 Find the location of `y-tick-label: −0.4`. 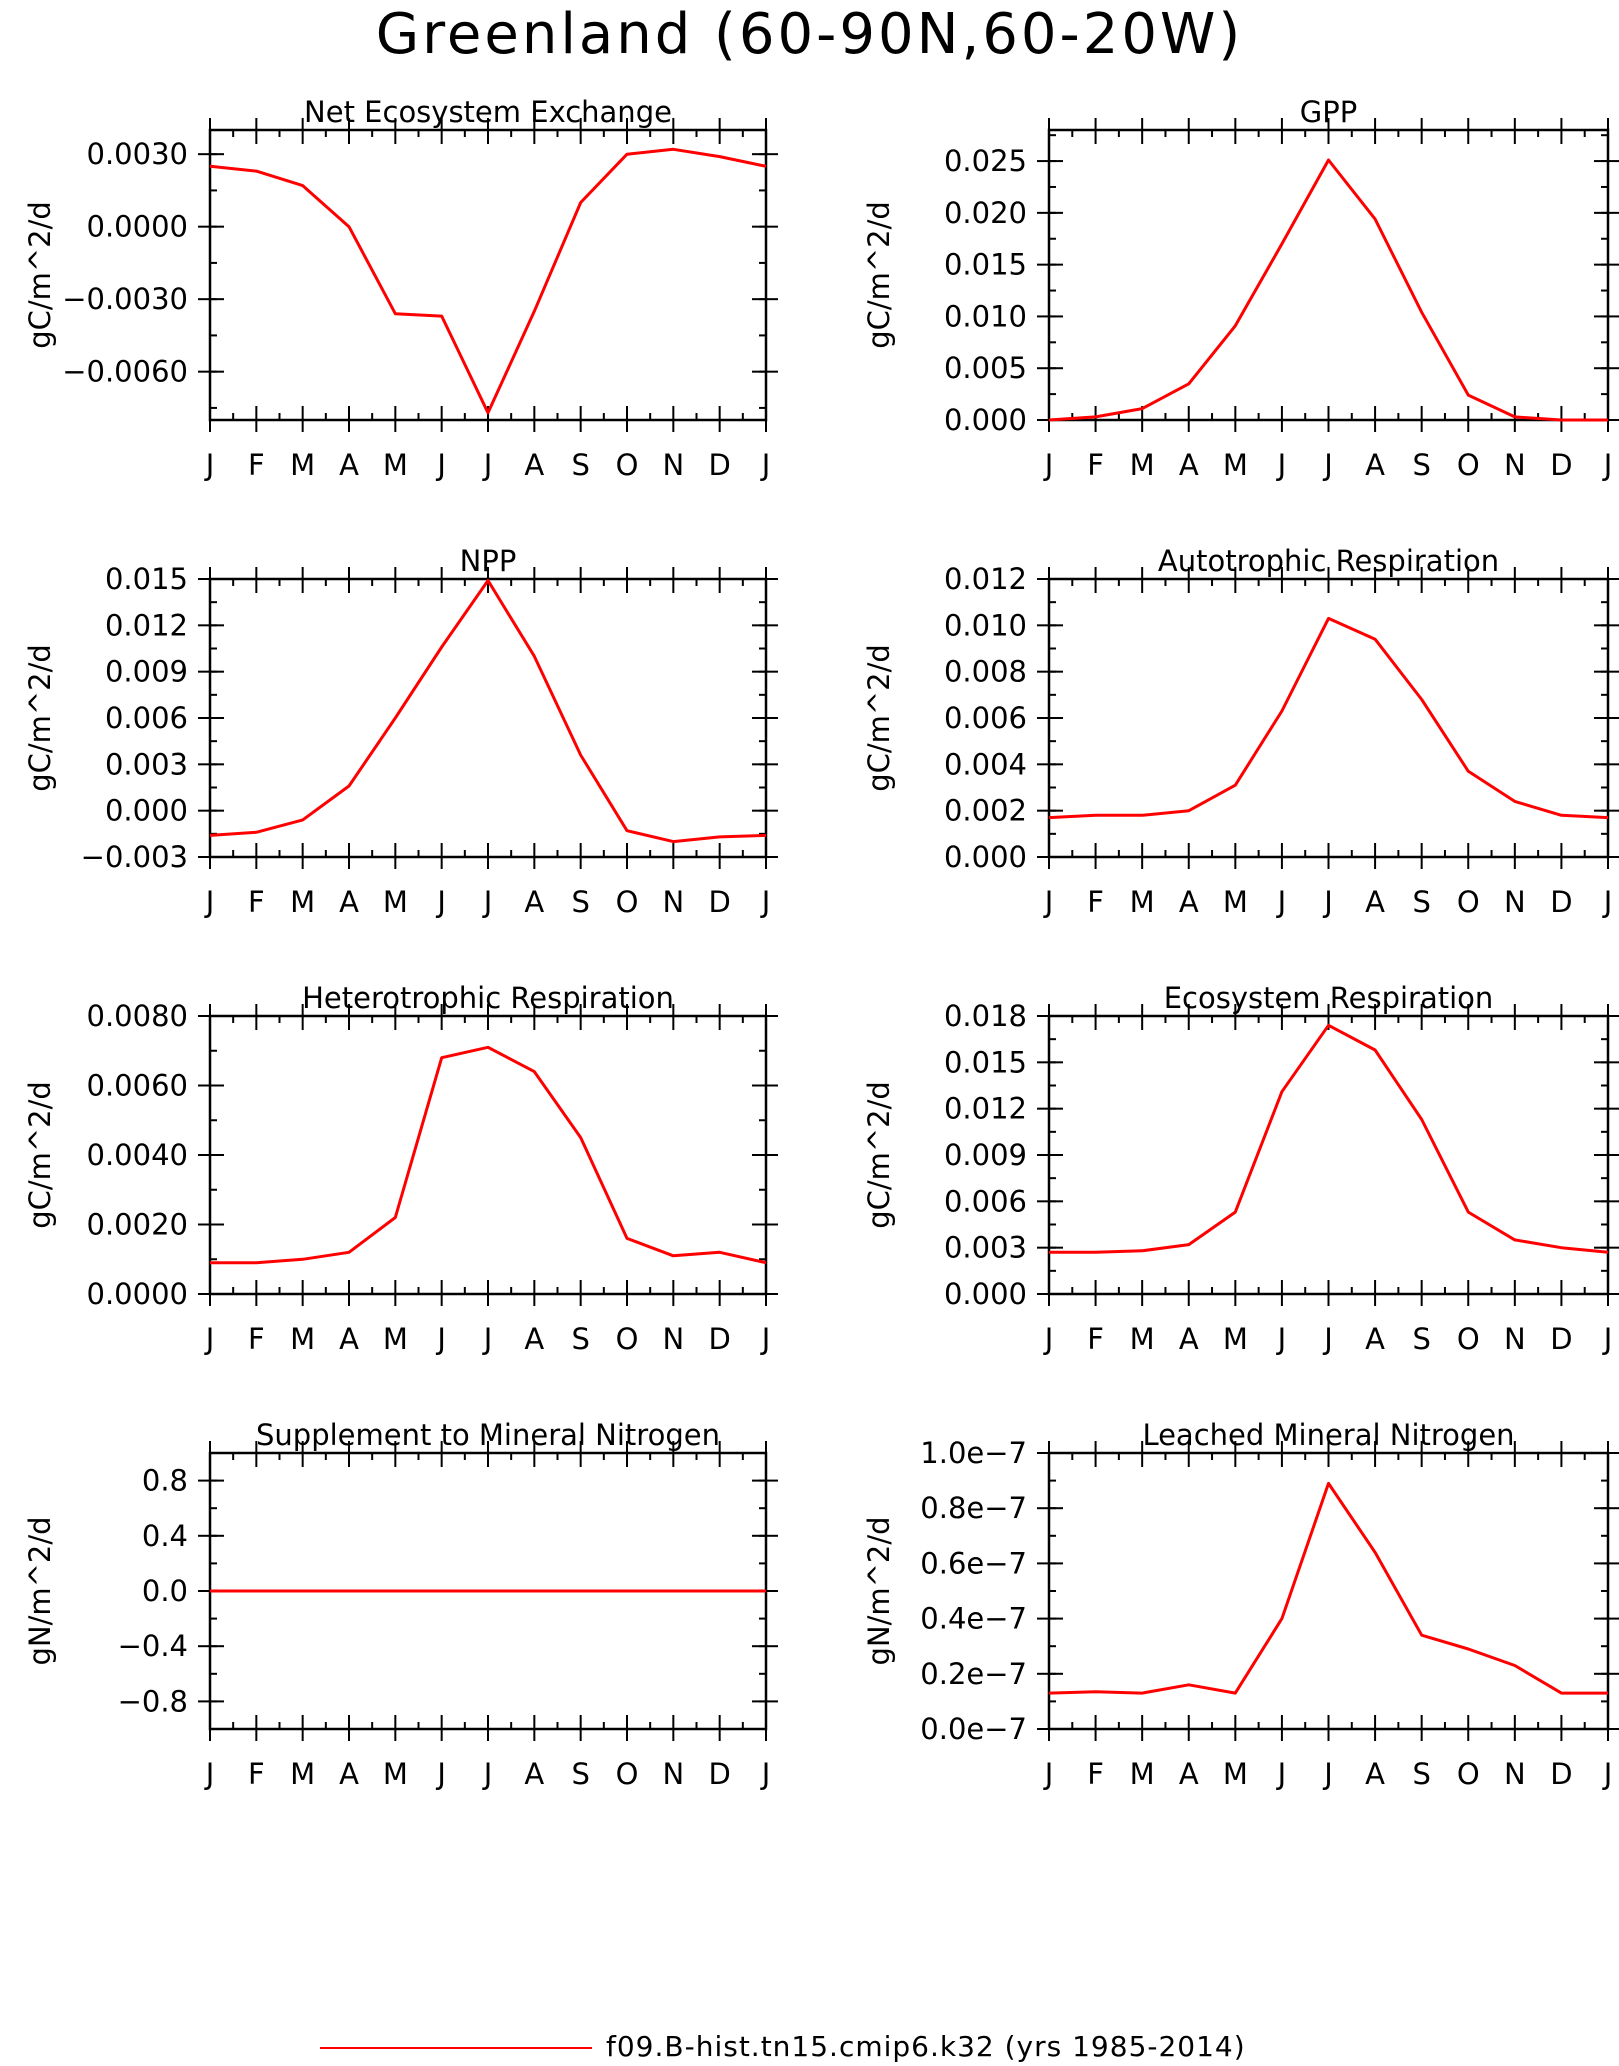

y-tick-label: −0.4 is located at coordinates (153, 1646).